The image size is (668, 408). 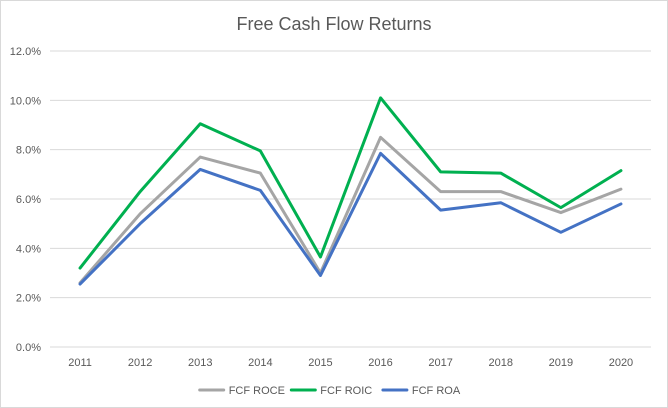 I want to click on legend-item: FCF ROIC, so click(x=330, y=391).